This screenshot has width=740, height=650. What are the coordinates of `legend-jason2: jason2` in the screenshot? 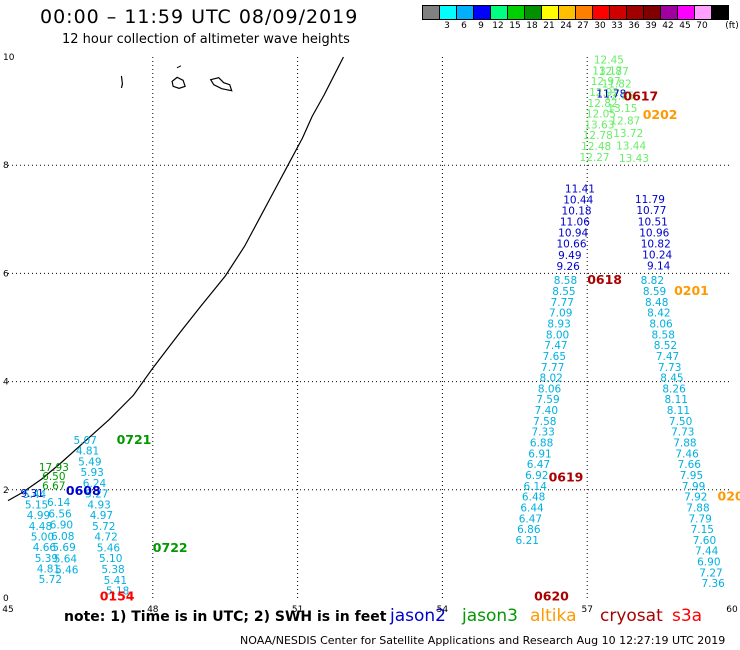 It's located at (418, 616).